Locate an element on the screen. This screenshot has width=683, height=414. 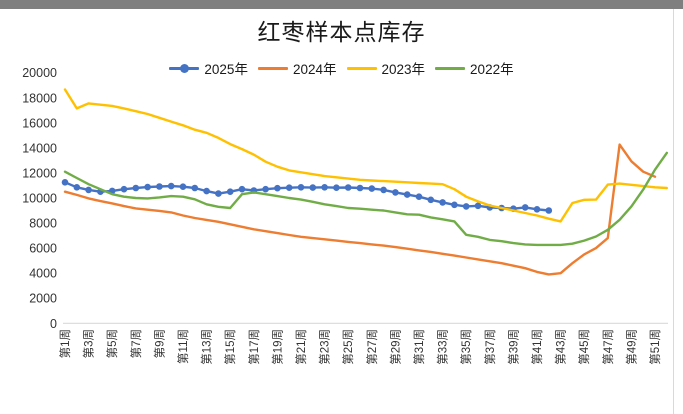
x-tick-label: 第41周 is located at coordinates (537, 347).